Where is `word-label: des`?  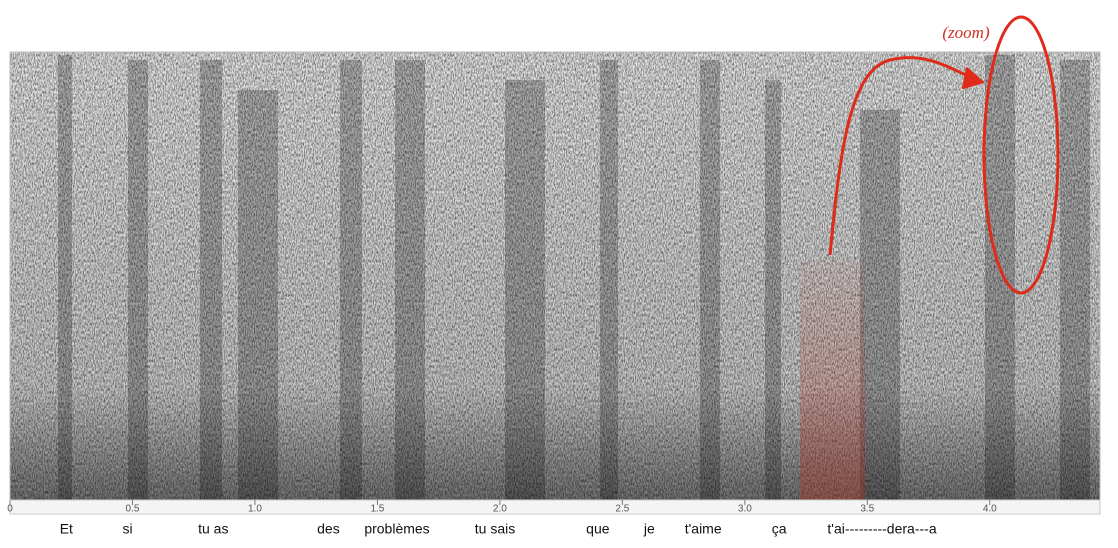
word-label: des is located at coordinates (328, 529).